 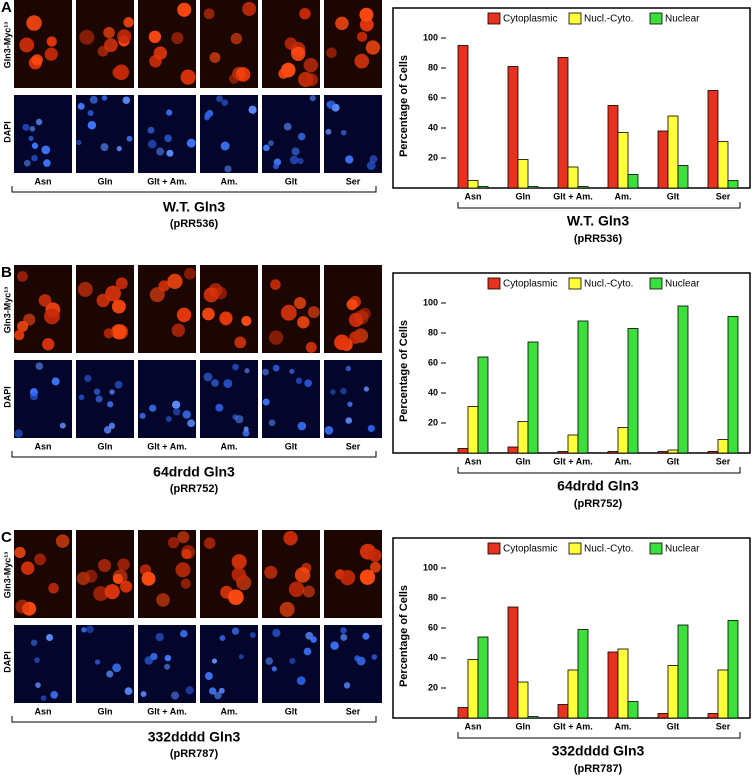 I want to click on x-axis-label: 64drdd Gln3, so click(x=598, y=486).